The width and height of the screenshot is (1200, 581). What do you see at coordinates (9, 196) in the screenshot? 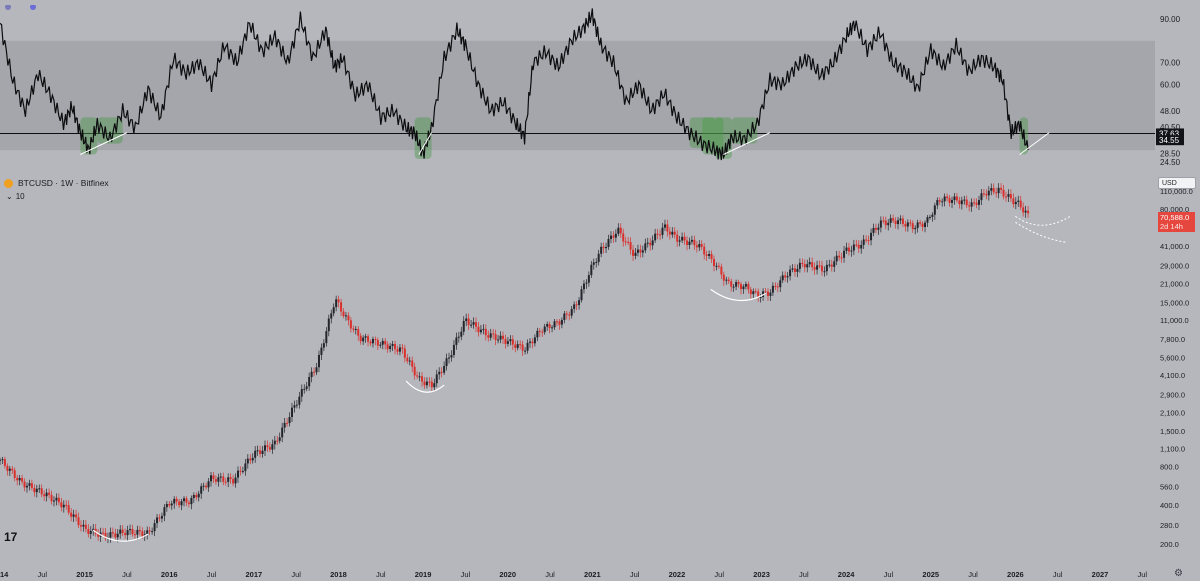
I see `chevron-down-icon: ⌄` at bounding box center [9, 196].